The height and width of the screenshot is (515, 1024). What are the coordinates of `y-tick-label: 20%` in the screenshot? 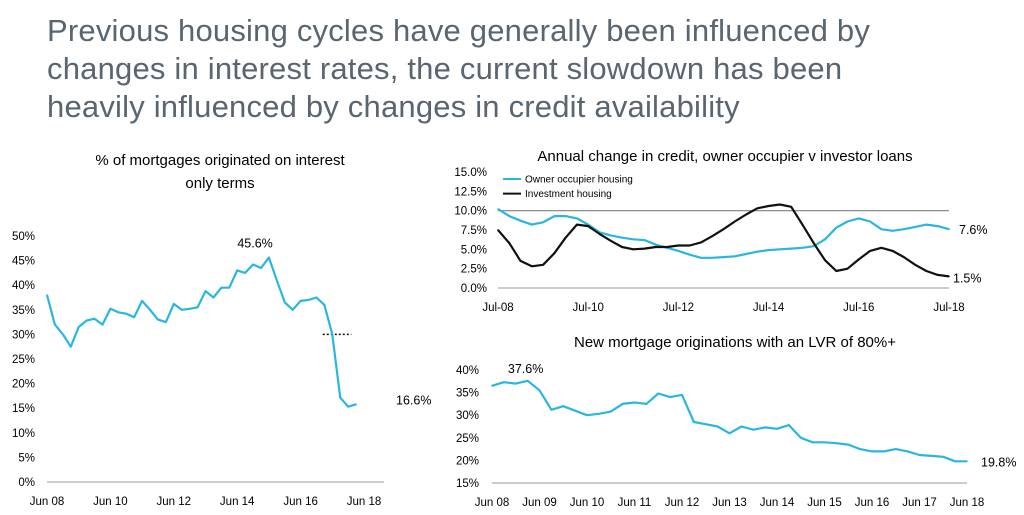 It's located at (23, 385).